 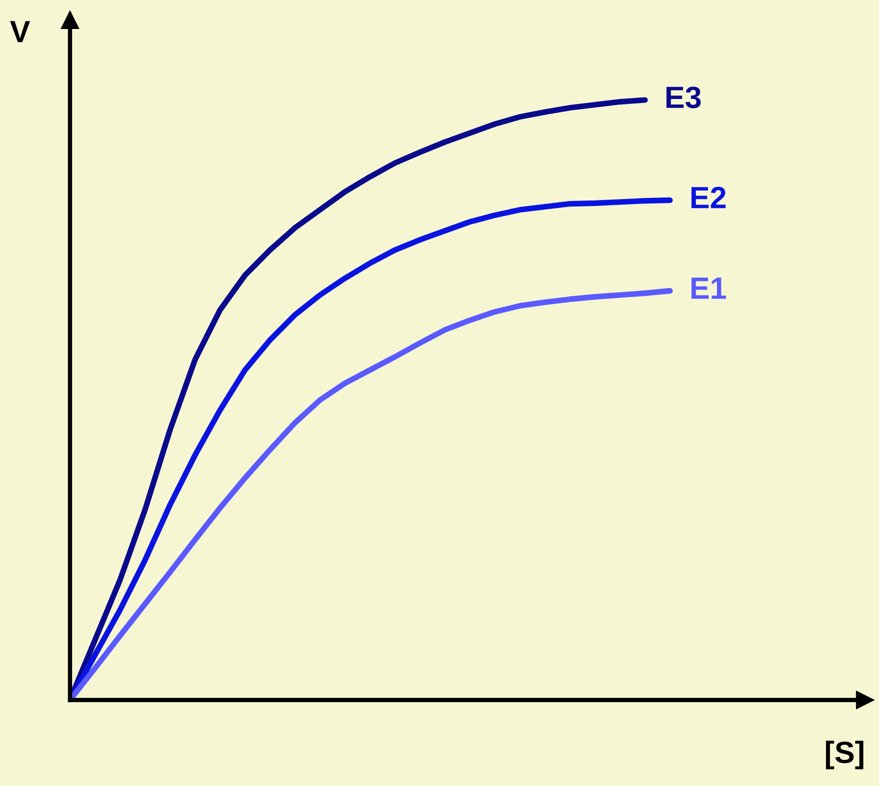 I want to click on series-label: E1, so click(x=708, y=288).